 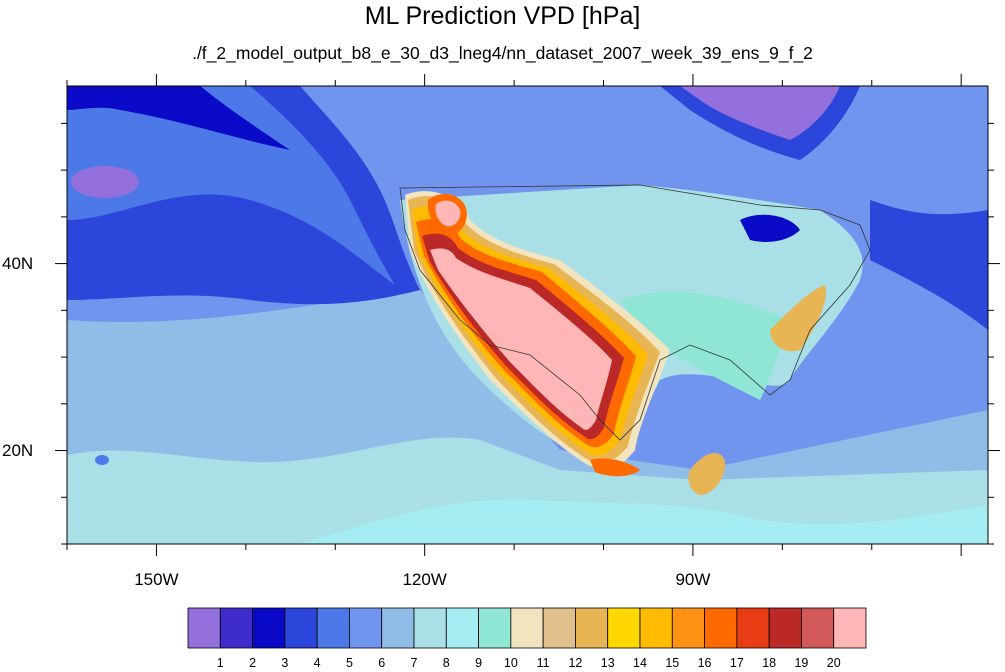 I want to click on colorbar-label: 4, so click(x=317, y=663).